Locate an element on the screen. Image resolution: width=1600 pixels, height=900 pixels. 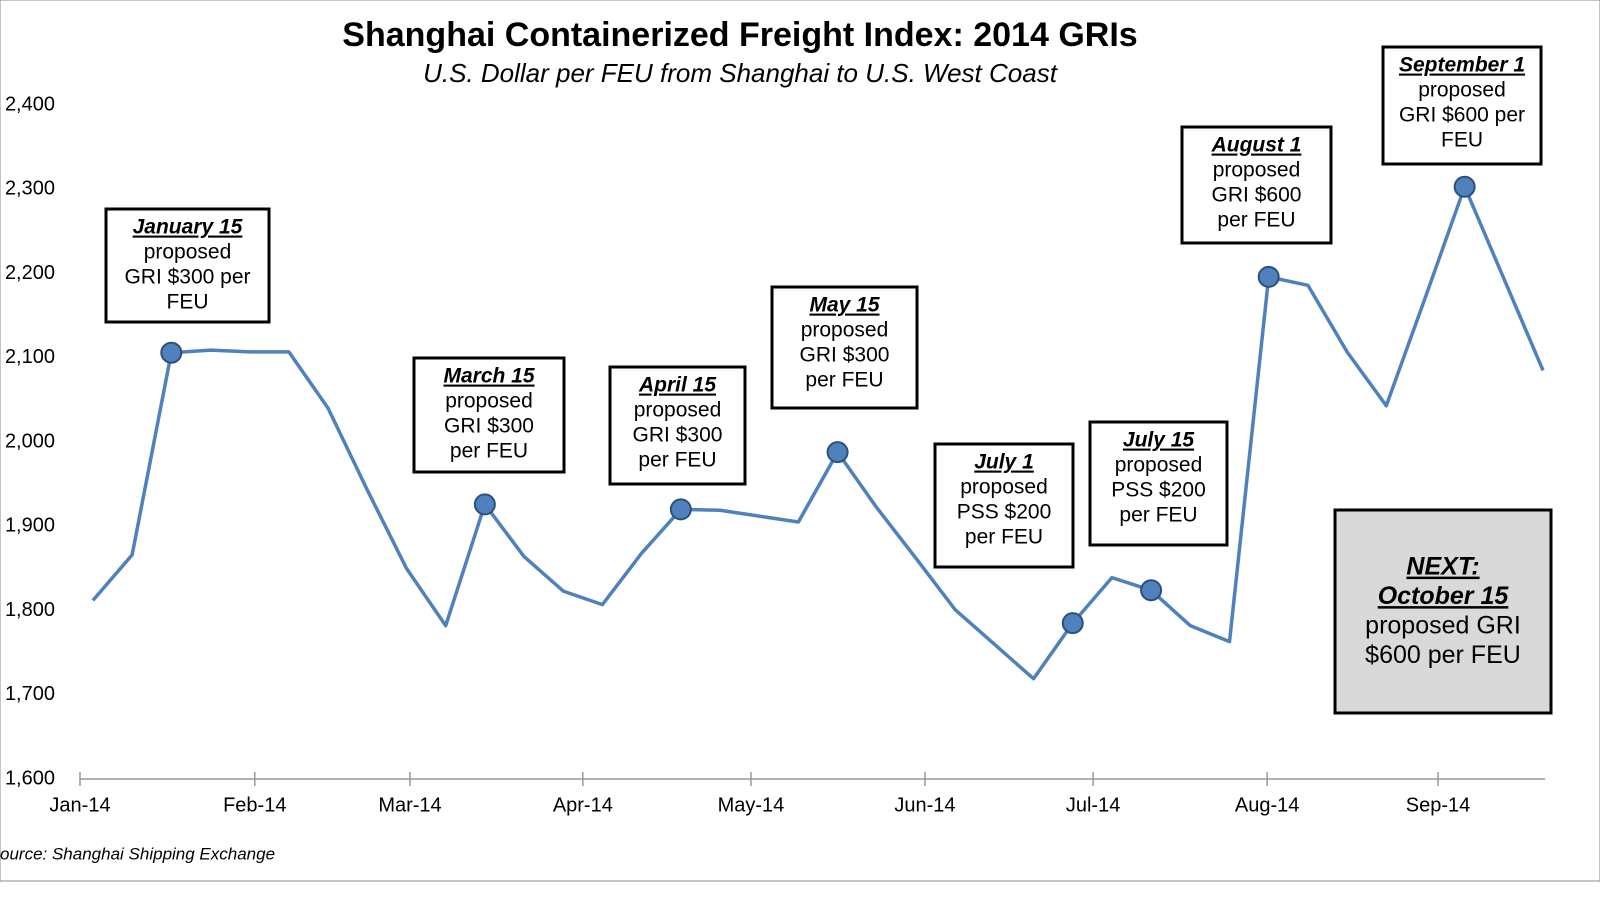
annotation-text: GRI $600 is located at coordinates (1257, 195).